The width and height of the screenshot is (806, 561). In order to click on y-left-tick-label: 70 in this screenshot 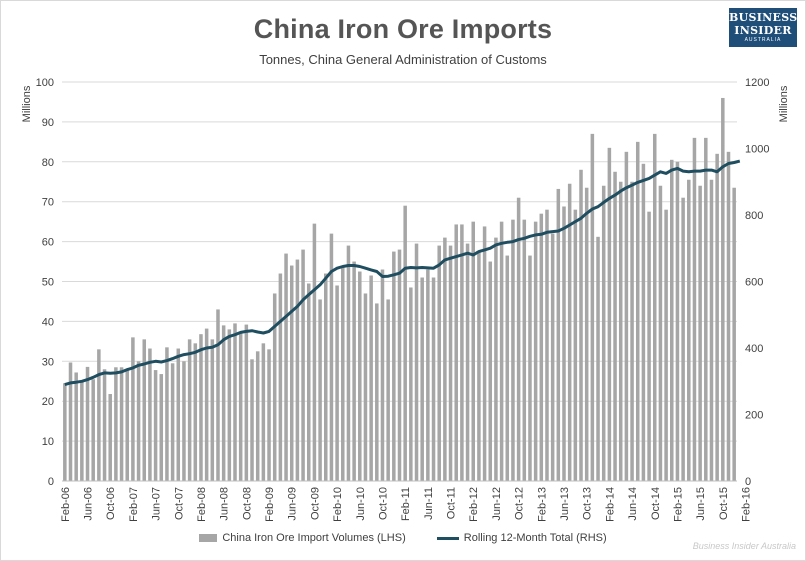, I will do `click(48, 203)`.